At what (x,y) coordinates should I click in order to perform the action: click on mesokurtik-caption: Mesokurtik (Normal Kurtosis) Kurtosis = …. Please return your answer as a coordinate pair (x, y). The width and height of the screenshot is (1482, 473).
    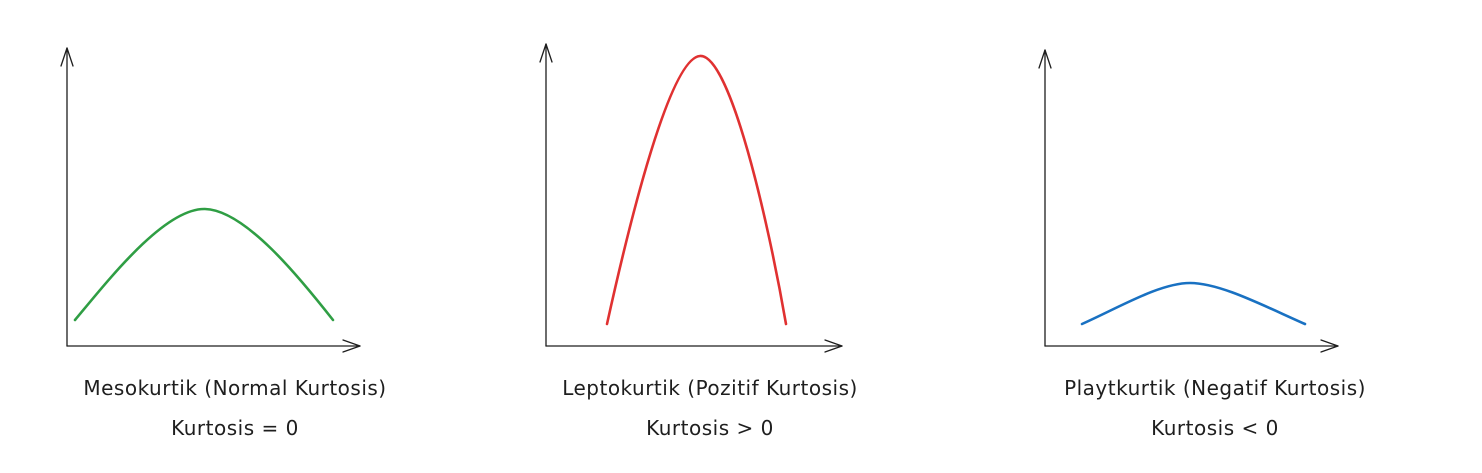
    Looking at the image, I should click on (235, 408).